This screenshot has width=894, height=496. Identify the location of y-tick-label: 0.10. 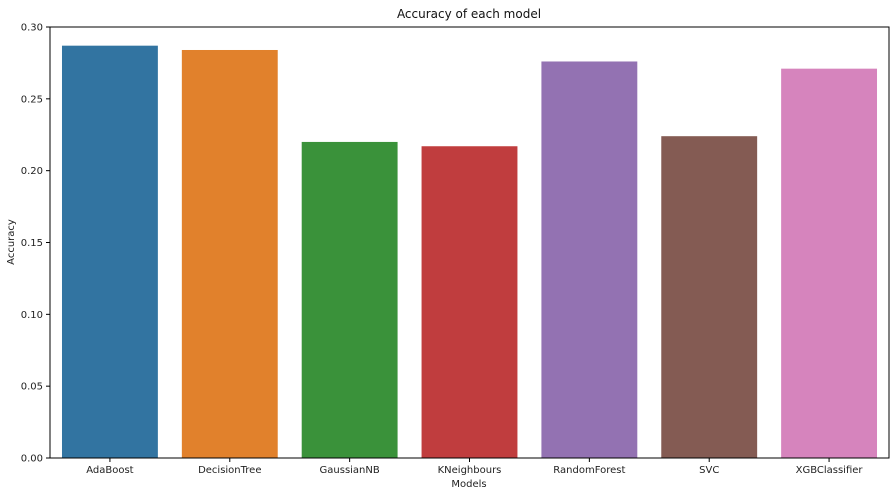
(32, 315).